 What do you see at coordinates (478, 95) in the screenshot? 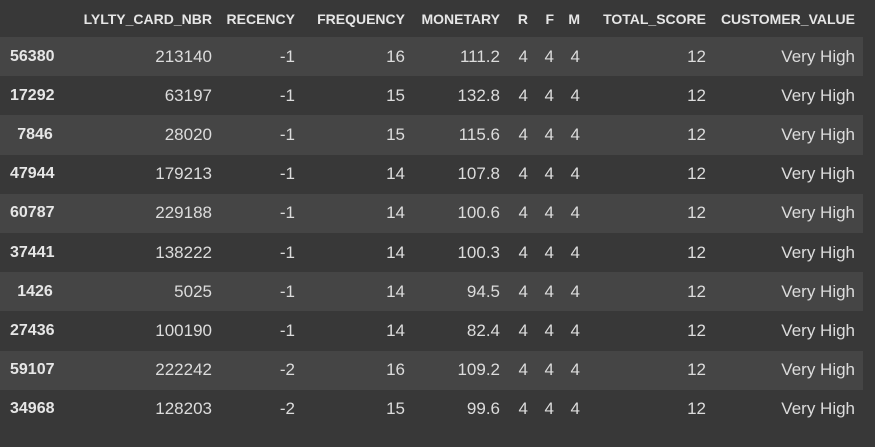
I see `cell-monetary: 132.8` at bounding box center [478, 95].